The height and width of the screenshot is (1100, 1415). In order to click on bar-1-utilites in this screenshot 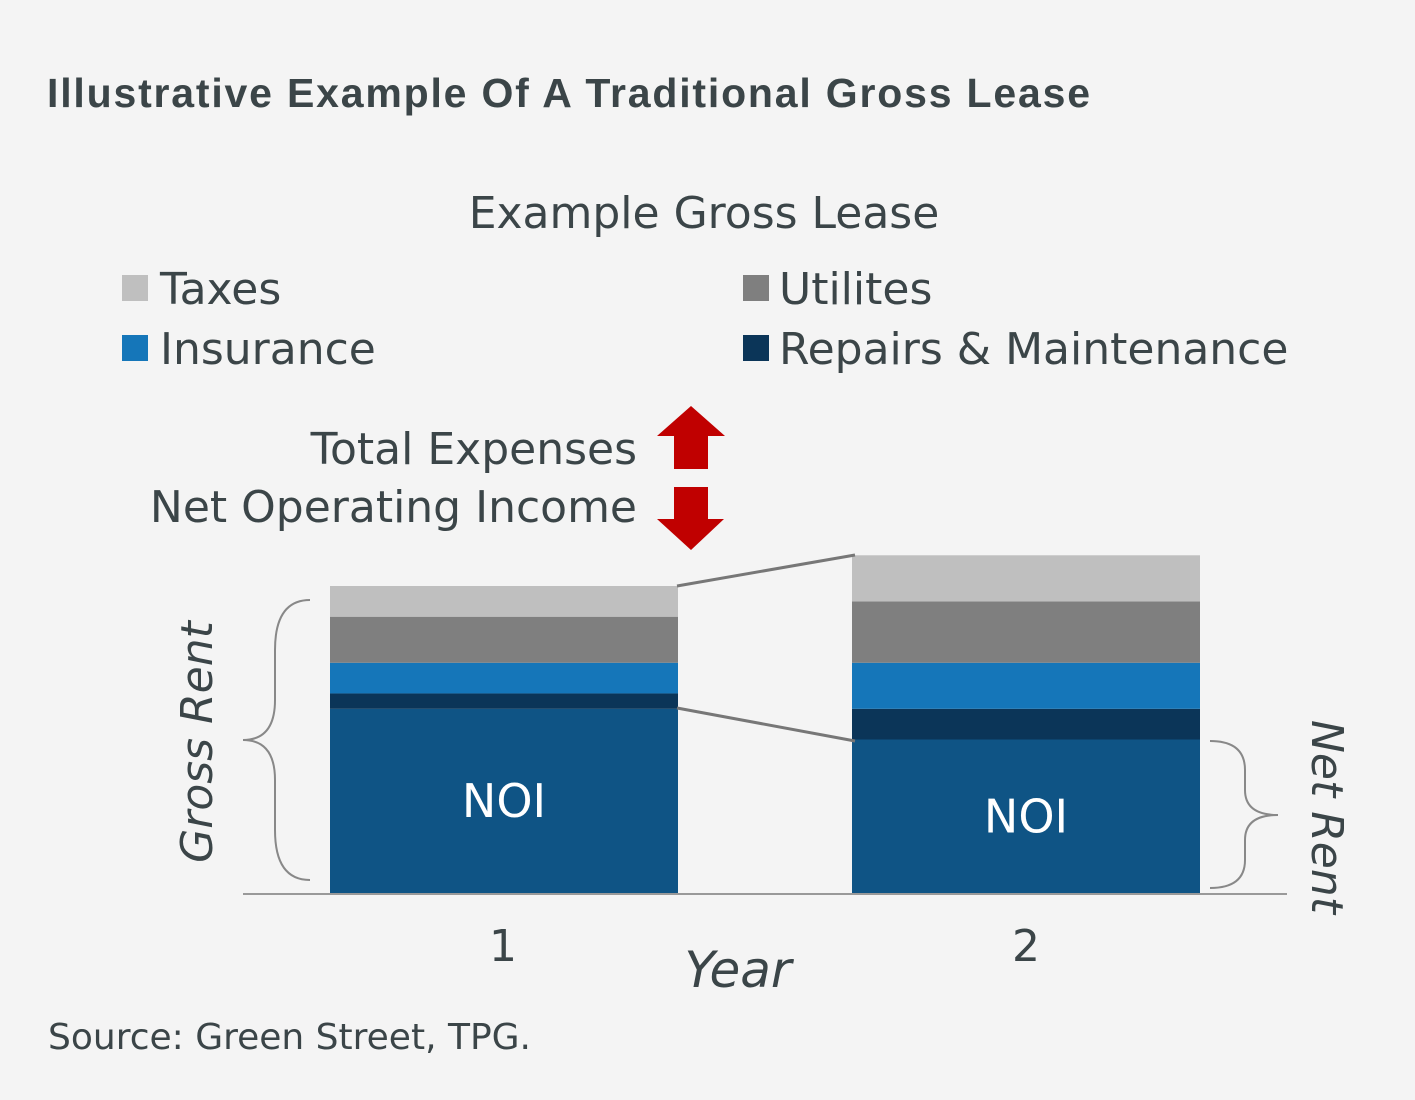, I will do `click(504, 639)`.